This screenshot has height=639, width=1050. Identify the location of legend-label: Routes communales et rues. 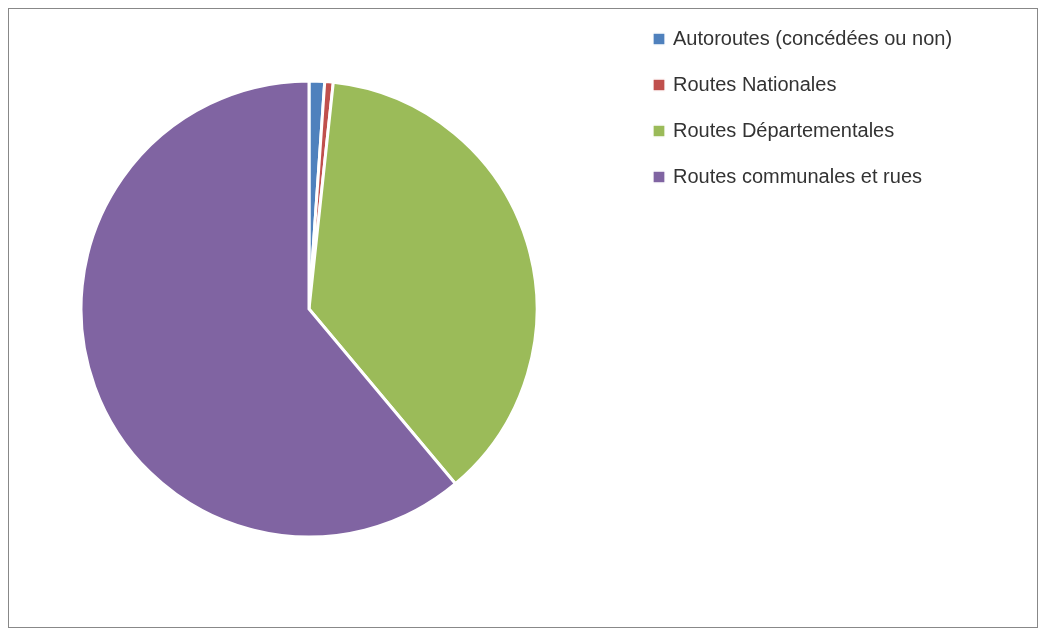
(798, 176).